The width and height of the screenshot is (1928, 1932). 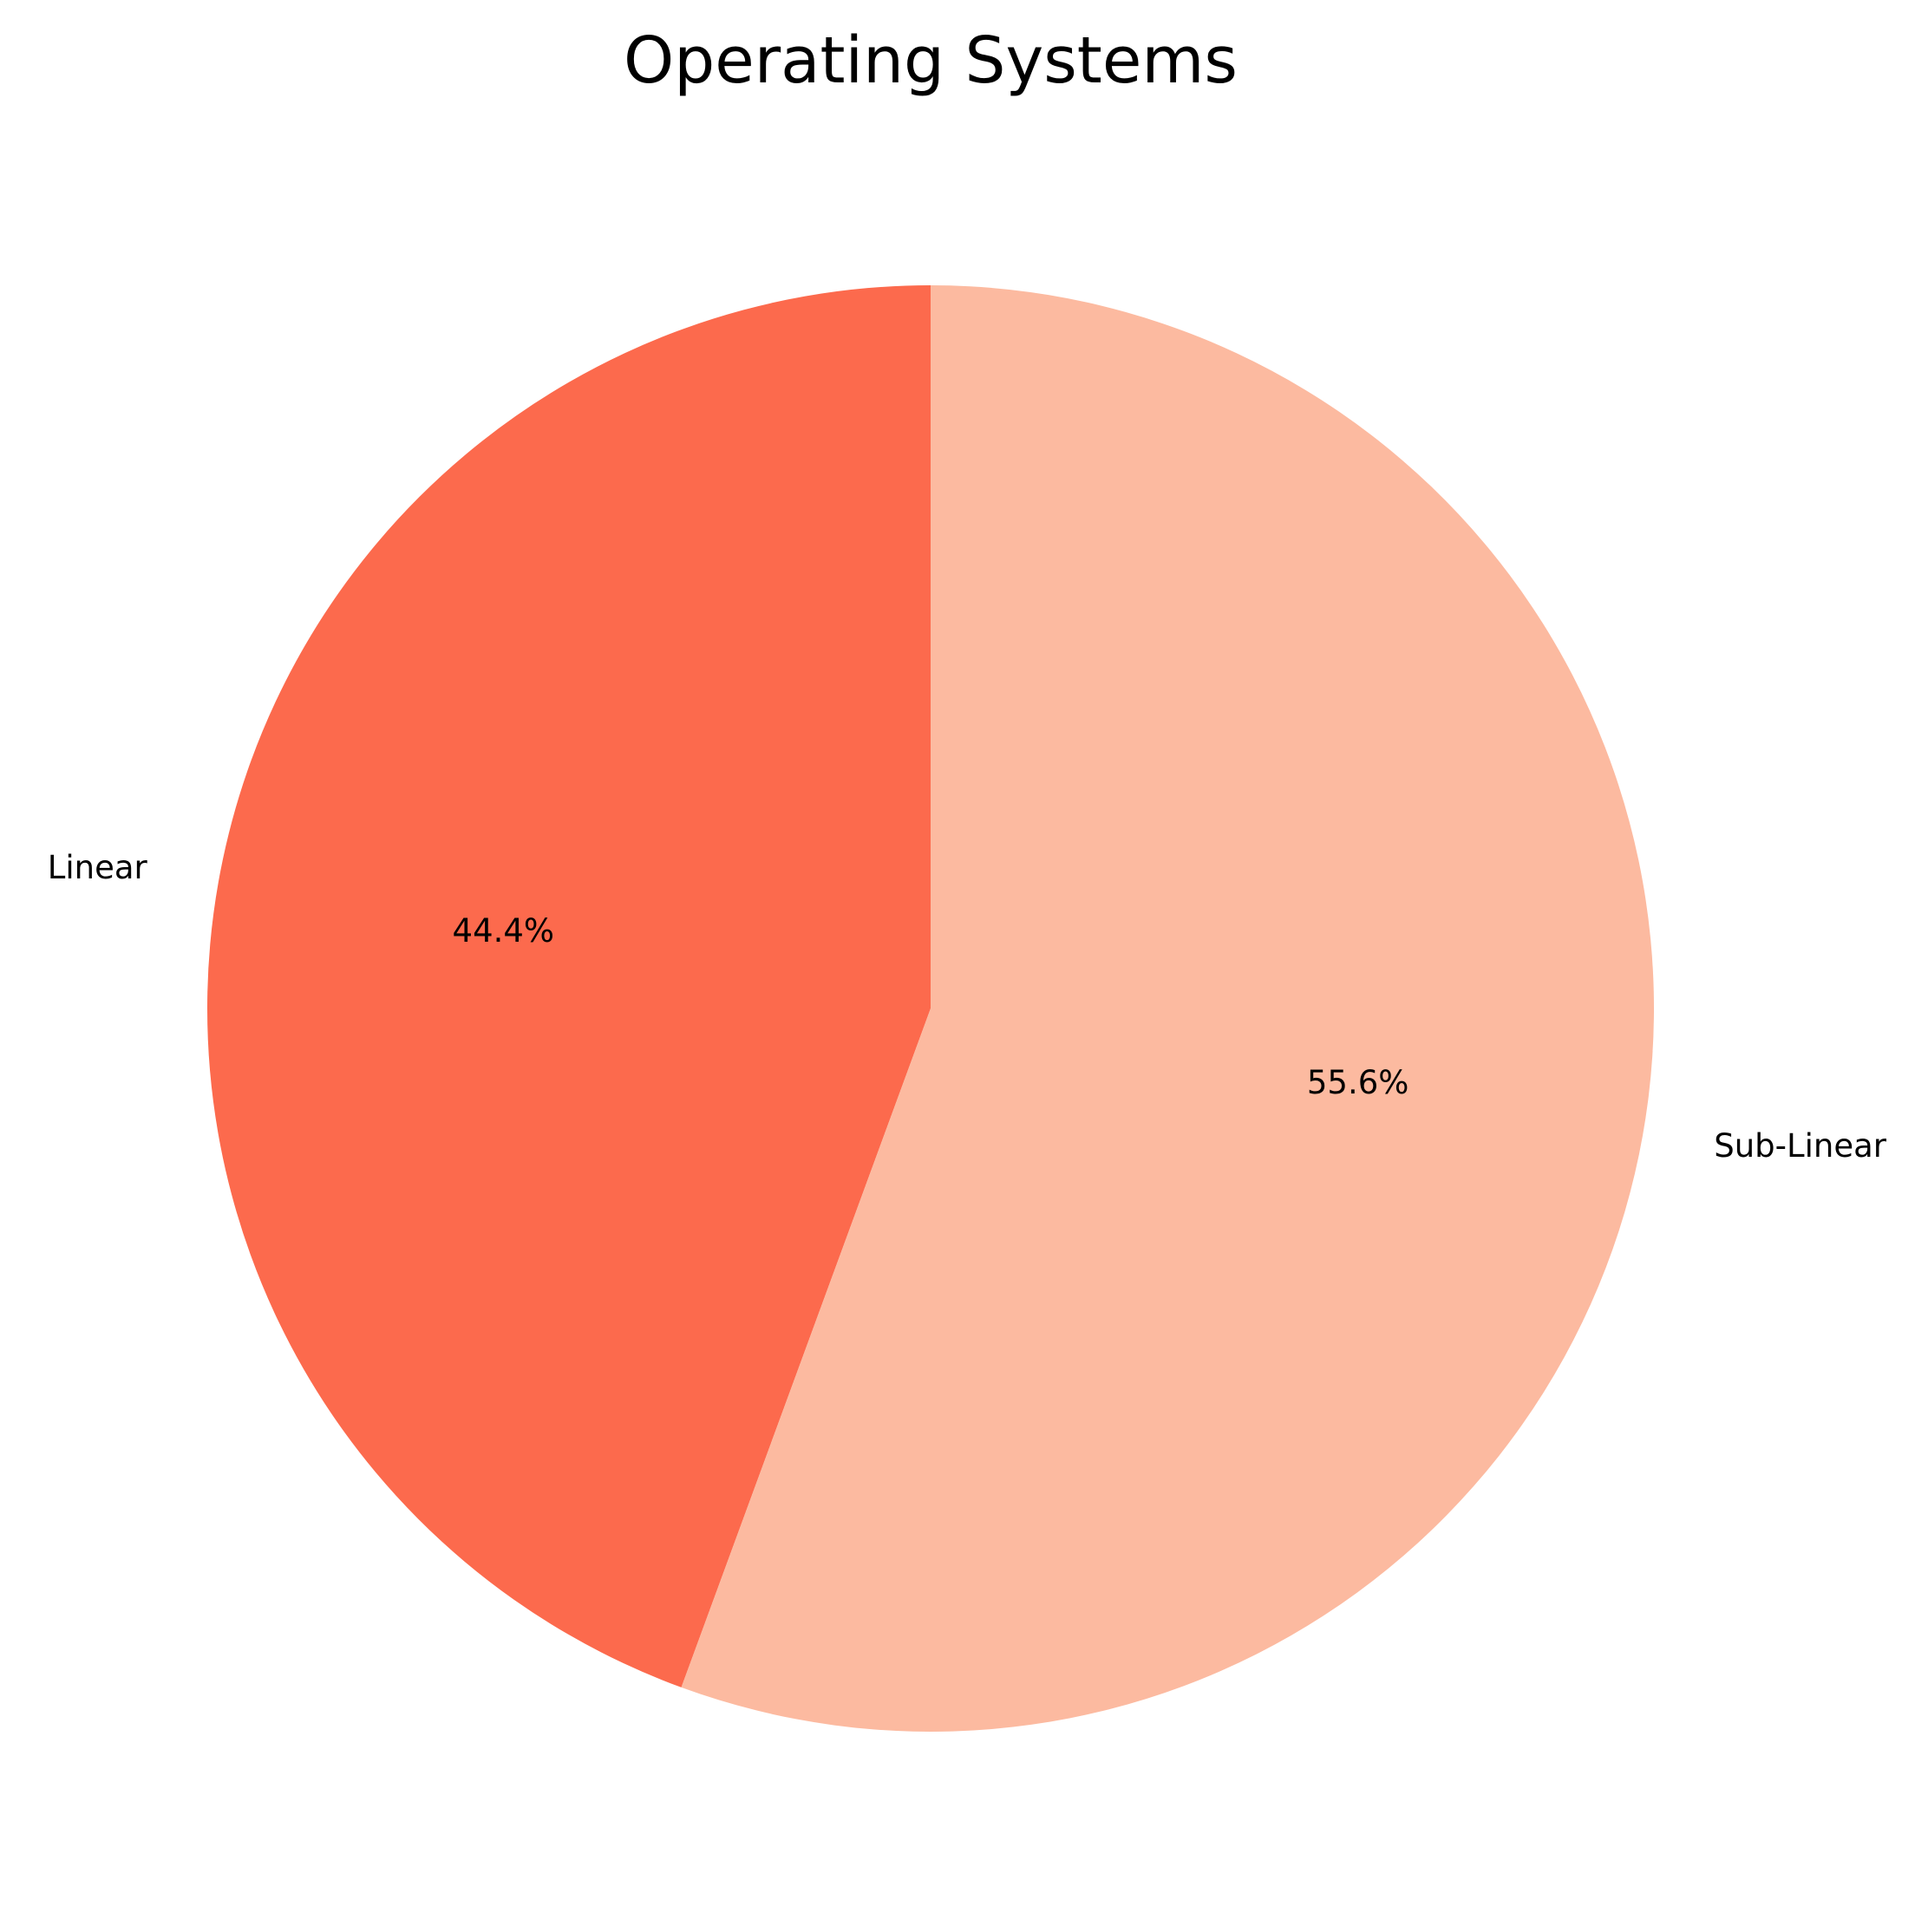 What do you see at coordinates (504, 931) in the screenshot?
I see `slice-percent-label: 44.4%` at bounding box center [504, 931].